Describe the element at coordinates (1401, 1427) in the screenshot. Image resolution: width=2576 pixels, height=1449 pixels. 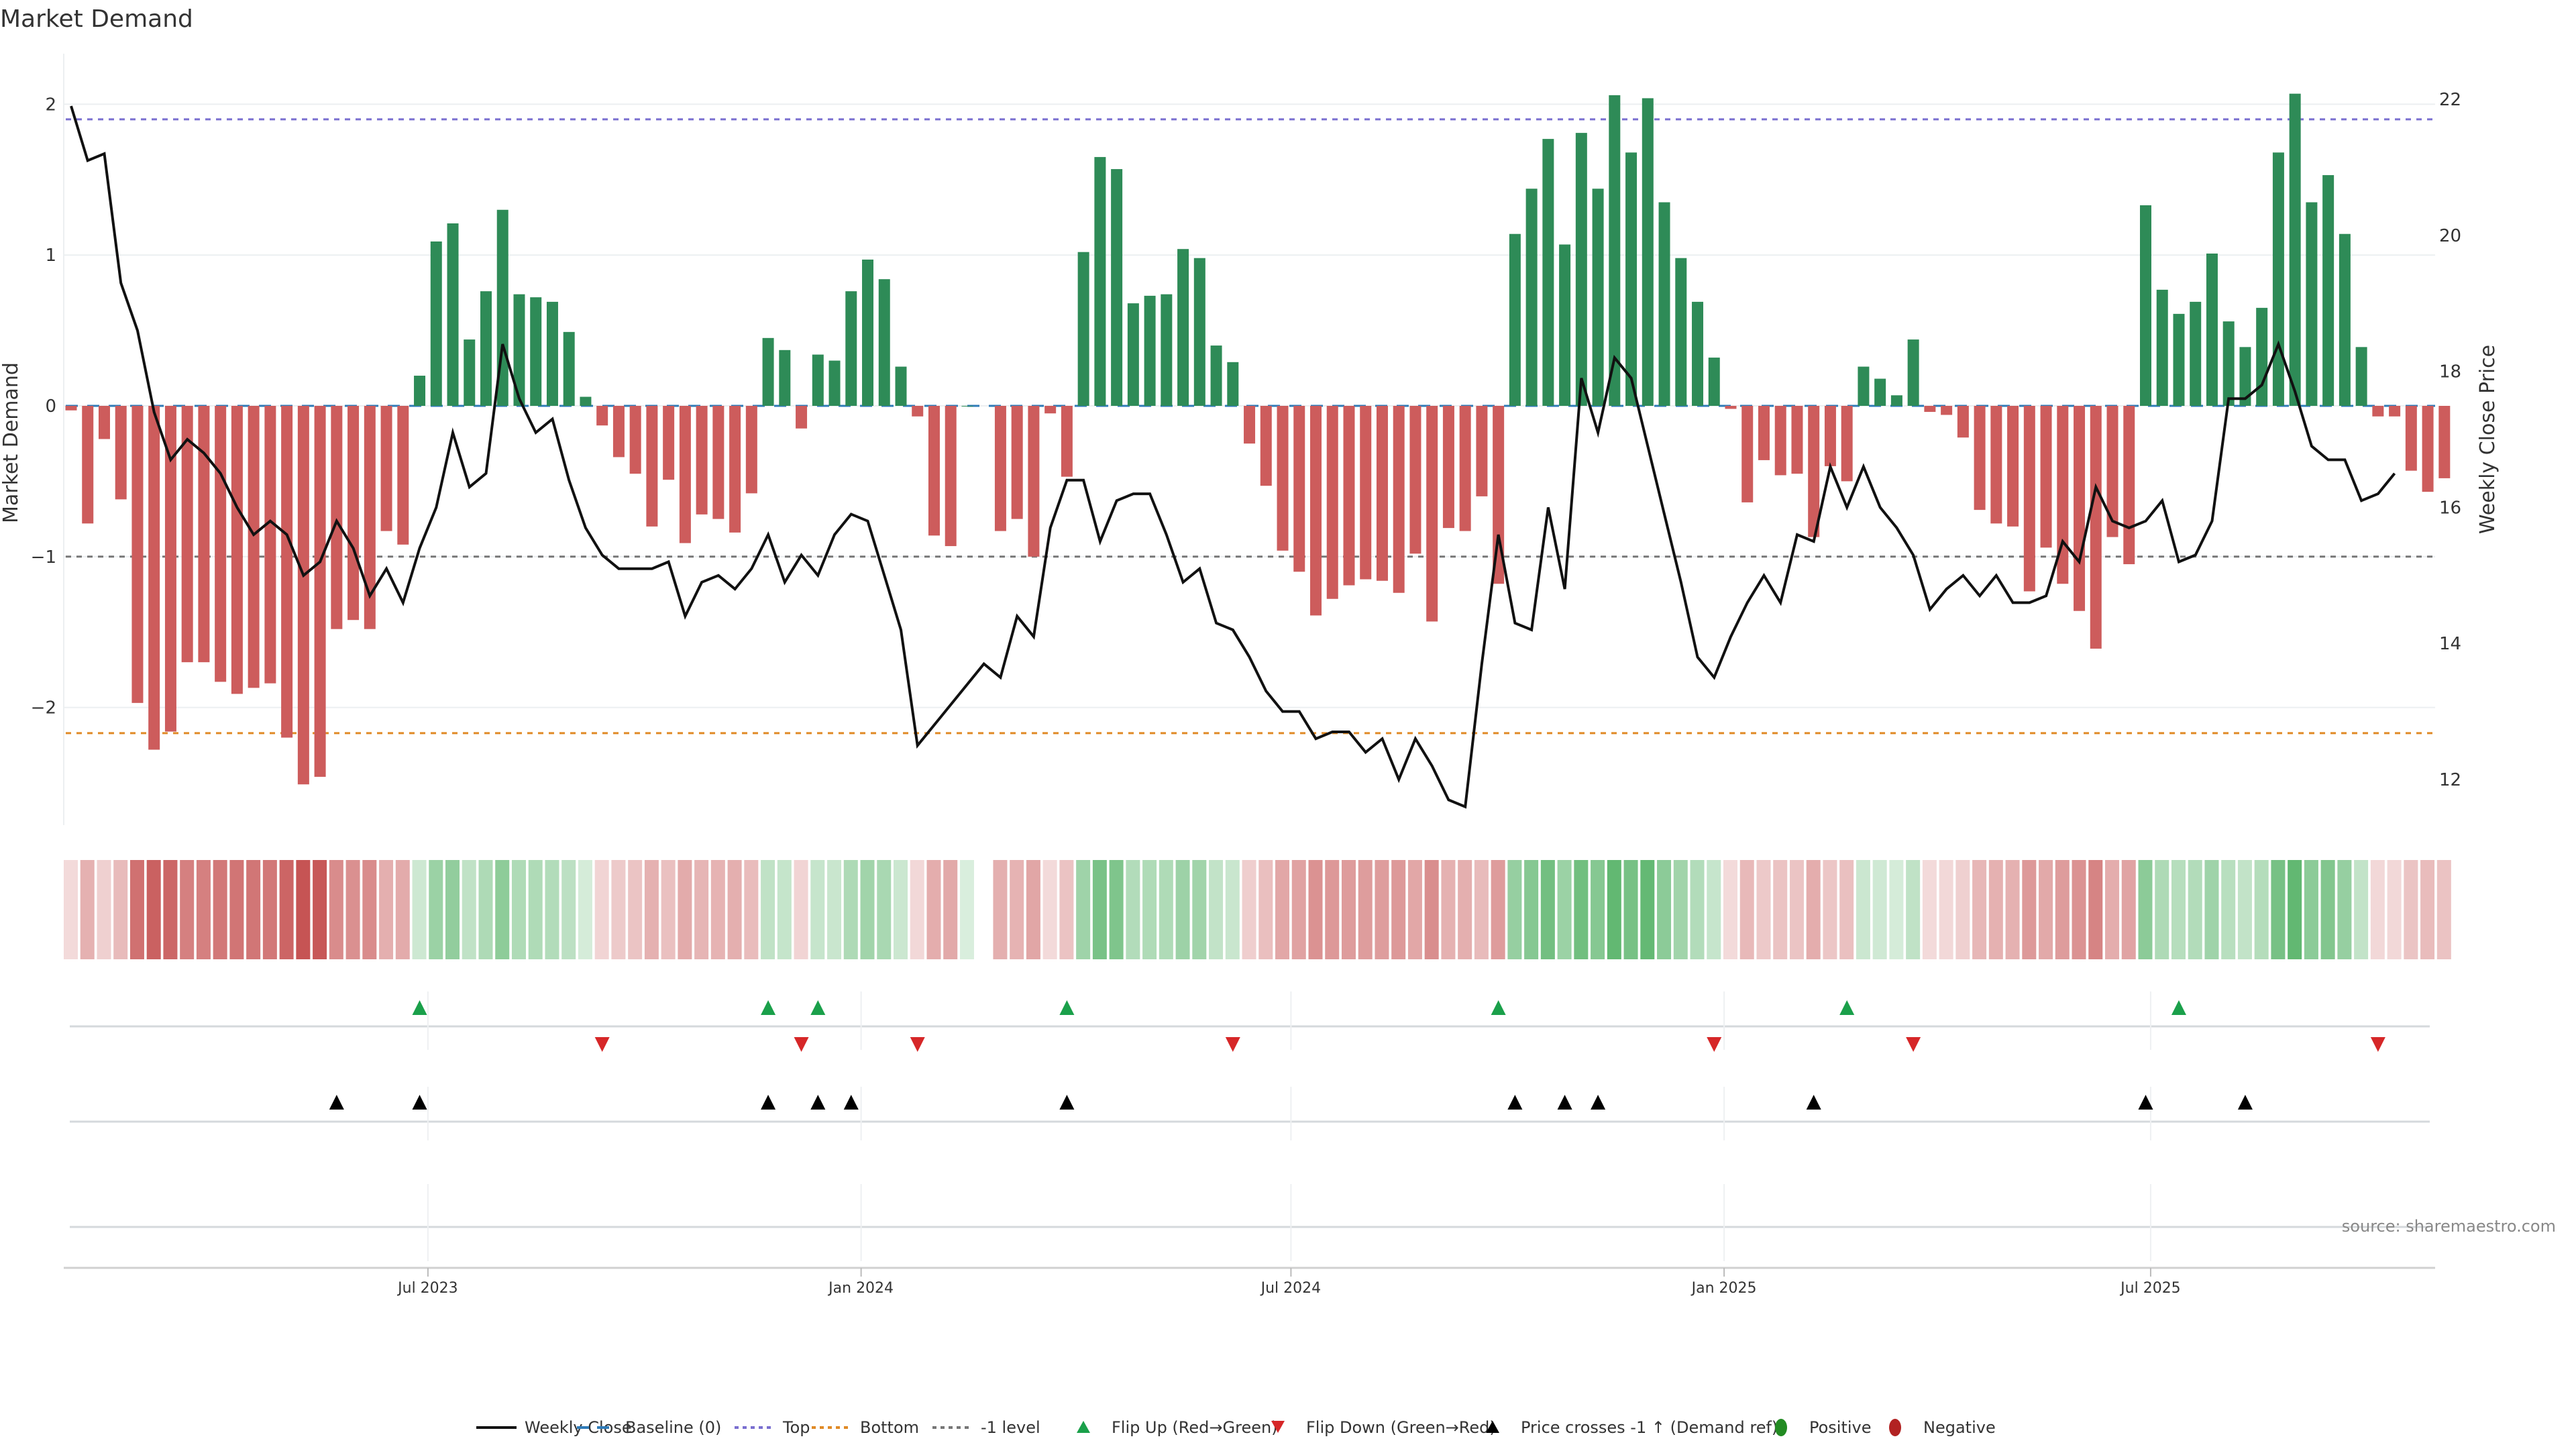
I see `legend-label: Flip Down (Green→Red)` at that location.